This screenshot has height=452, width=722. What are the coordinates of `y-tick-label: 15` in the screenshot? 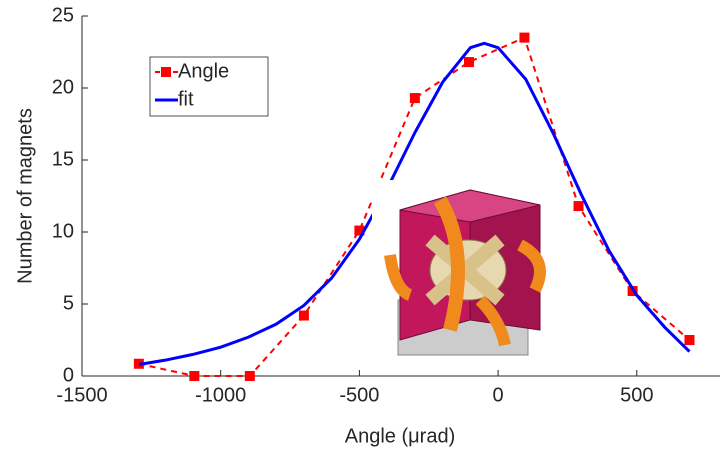 It's located at (63, 159).